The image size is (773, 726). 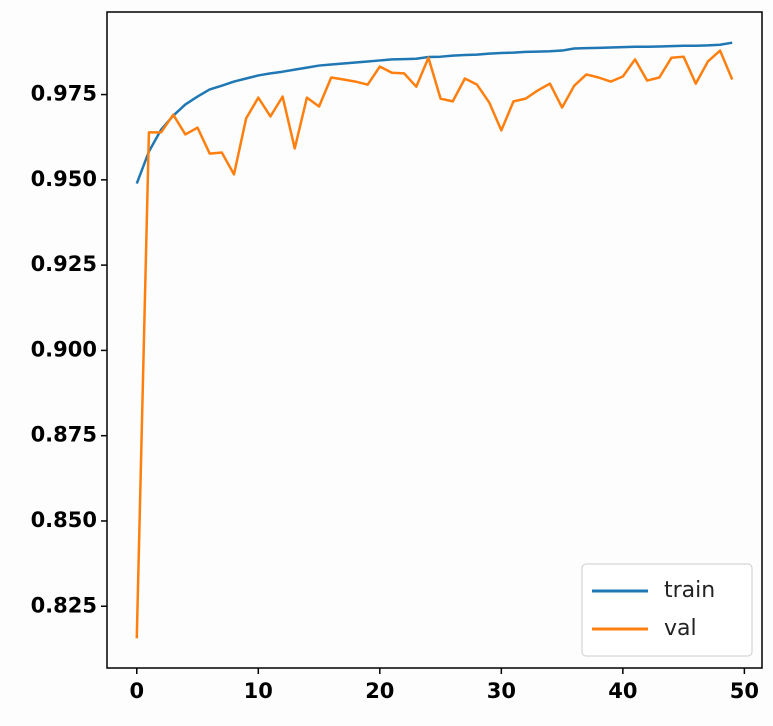 What do you see at coordinates (680, 628) in the screenshot?
I see `legend-label: val` at bounding box center [680, 628].